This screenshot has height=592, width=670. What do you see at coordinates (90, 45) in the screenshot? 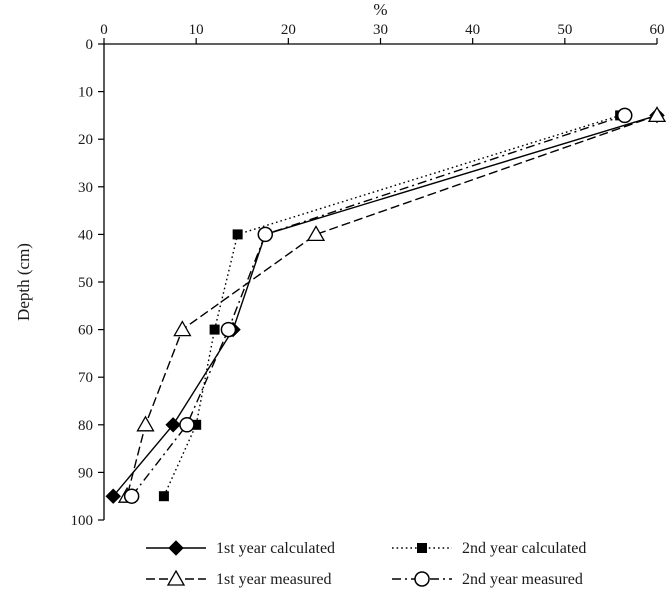
I see `y-tick-label: 0` at bounding box center [90, 45].